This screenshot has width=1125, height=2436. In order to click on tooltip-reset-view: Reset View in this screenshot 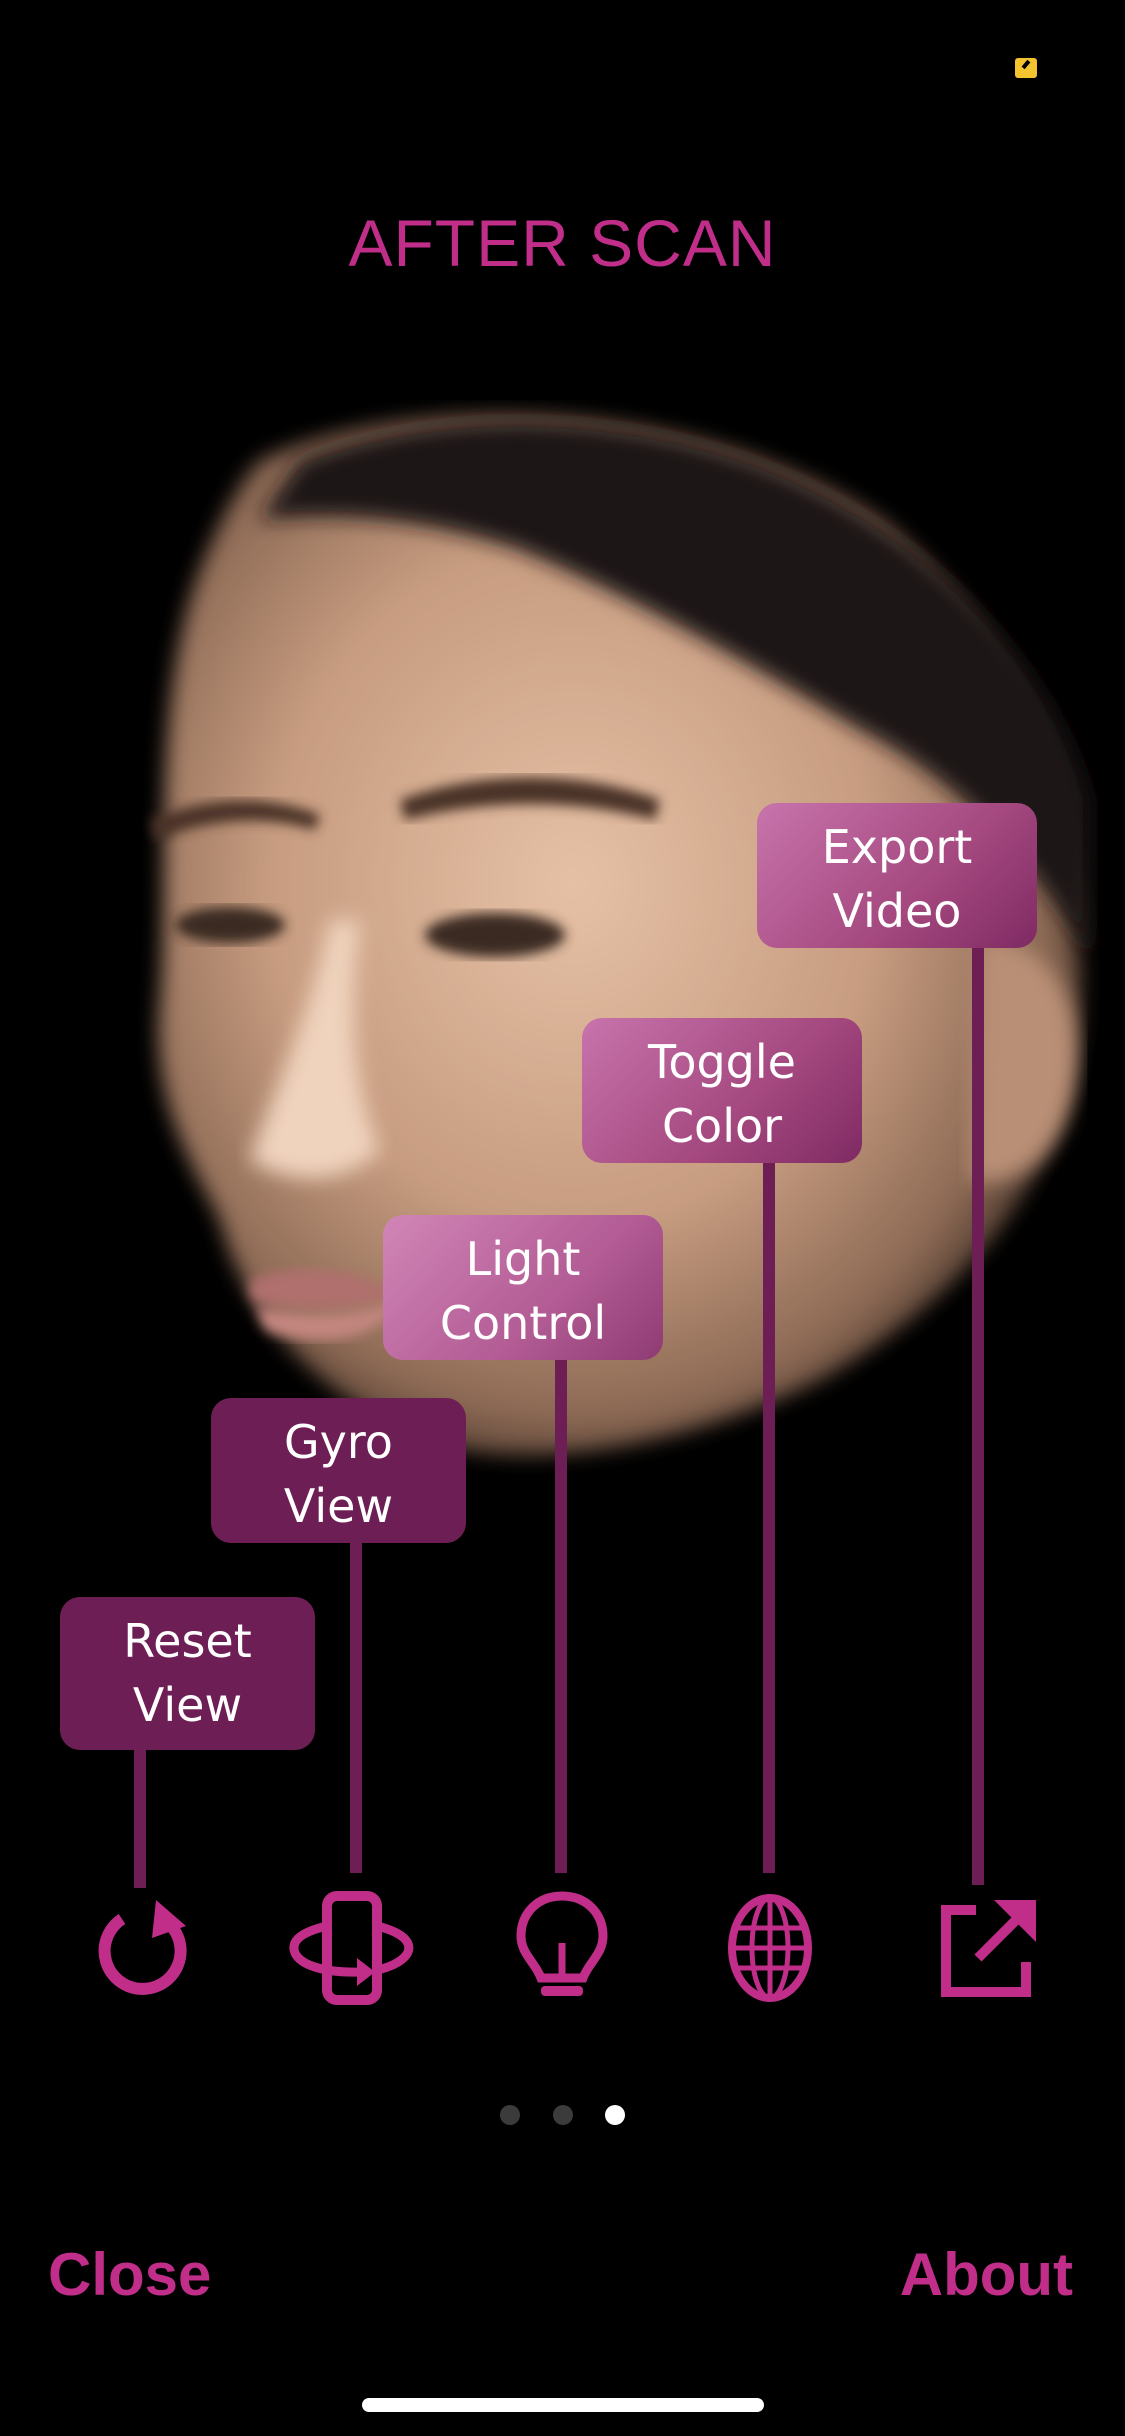, I will do `click(187, 1673)`.